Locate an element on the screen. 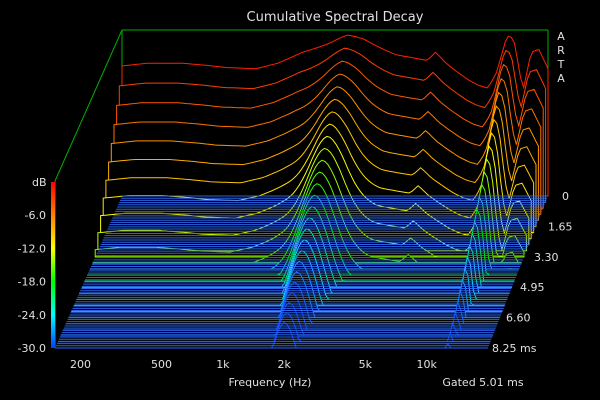  y-tick-label: -12.0 is located at coordinates (32, 248).